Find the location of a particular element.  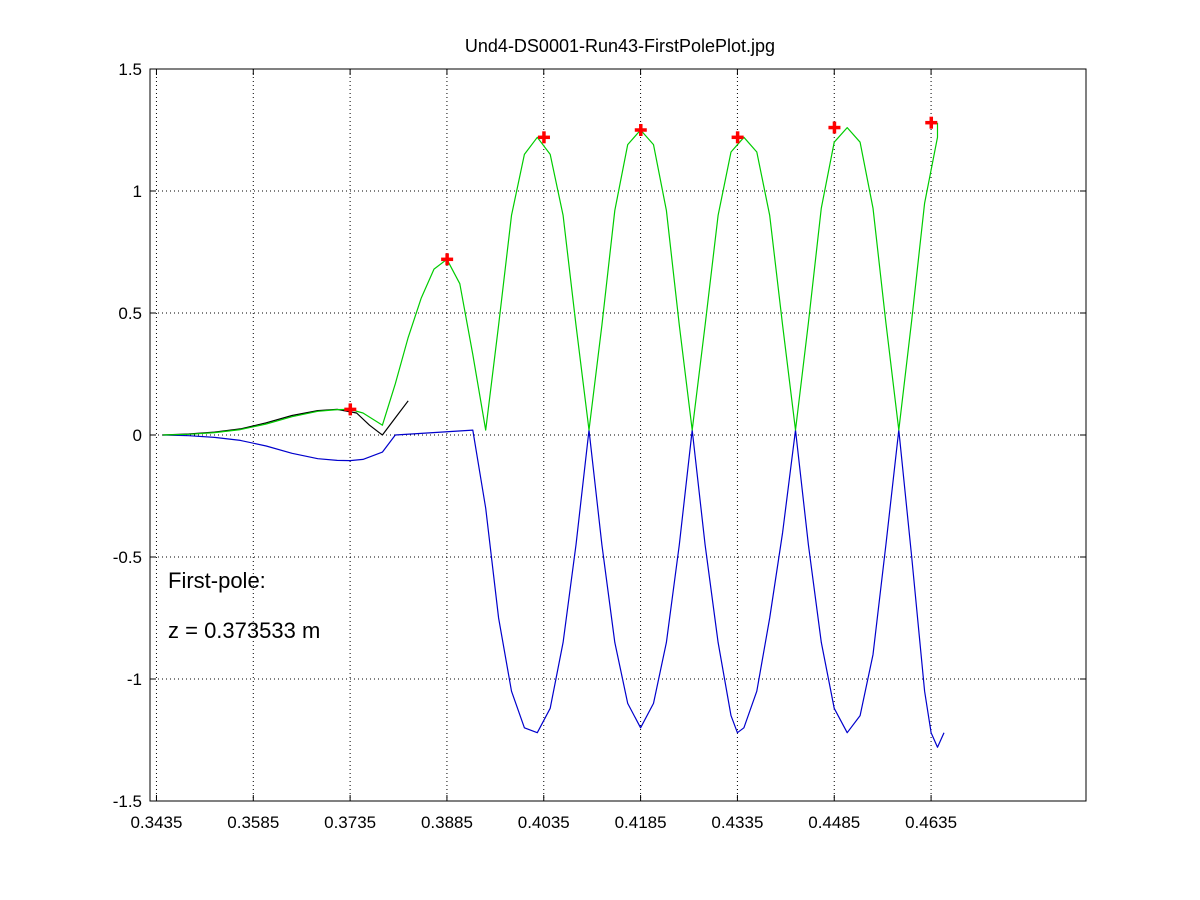

x-tick-label: 0.4335 is located at coordinates (737, 822).